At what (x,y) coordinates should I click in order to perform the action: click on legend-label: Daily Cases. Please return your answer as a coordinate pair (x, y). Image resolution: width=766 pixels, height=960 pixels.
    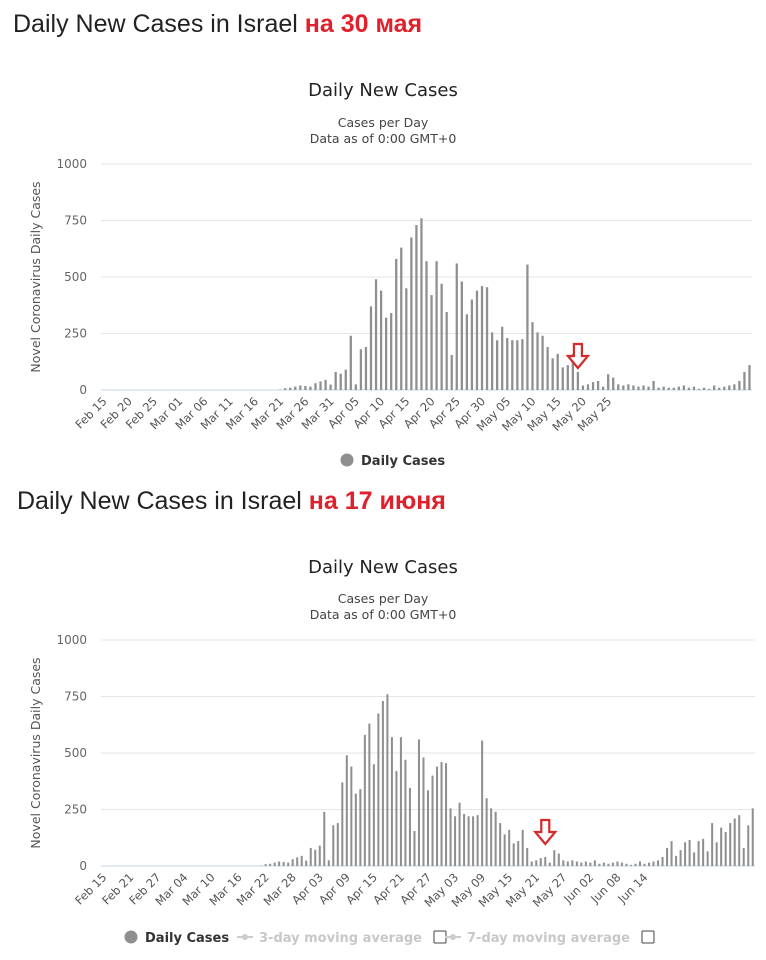
    Looking at the image, I should click on (187, 938).